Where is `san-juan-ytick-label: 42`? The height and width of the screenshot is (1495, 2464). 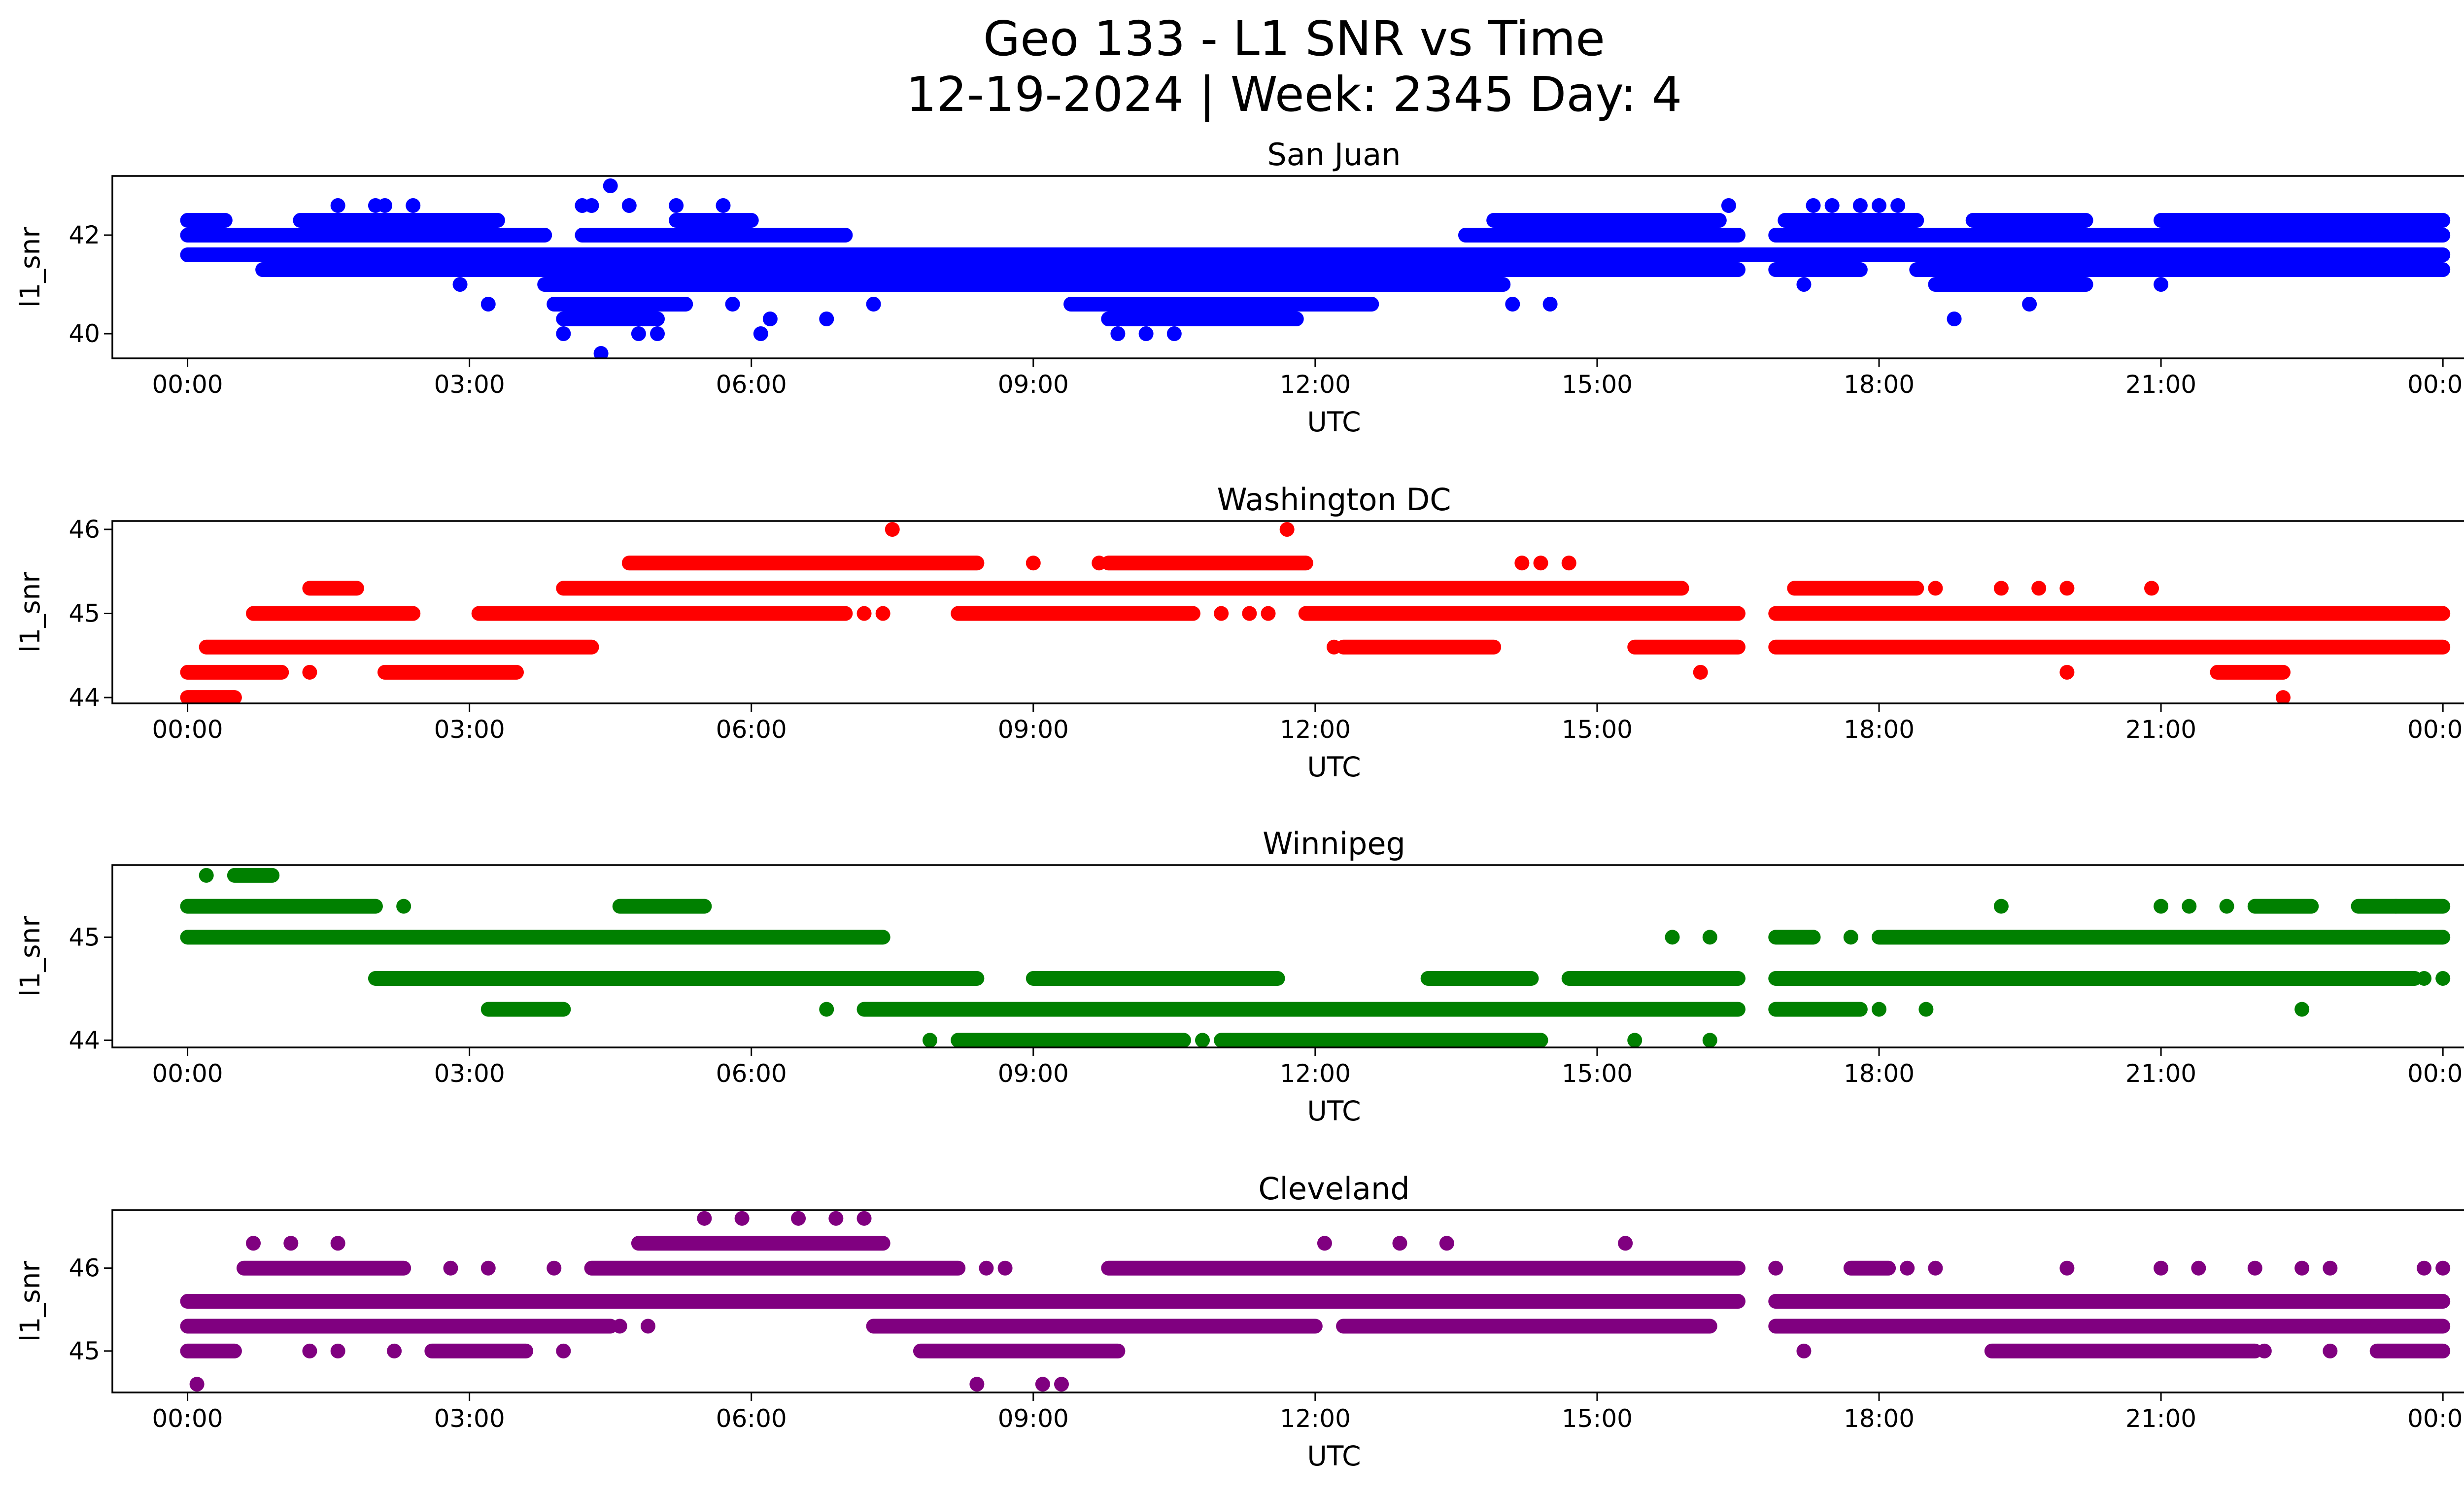 san-juan-ytick-label: 42 is located at coordinates (84, 235).